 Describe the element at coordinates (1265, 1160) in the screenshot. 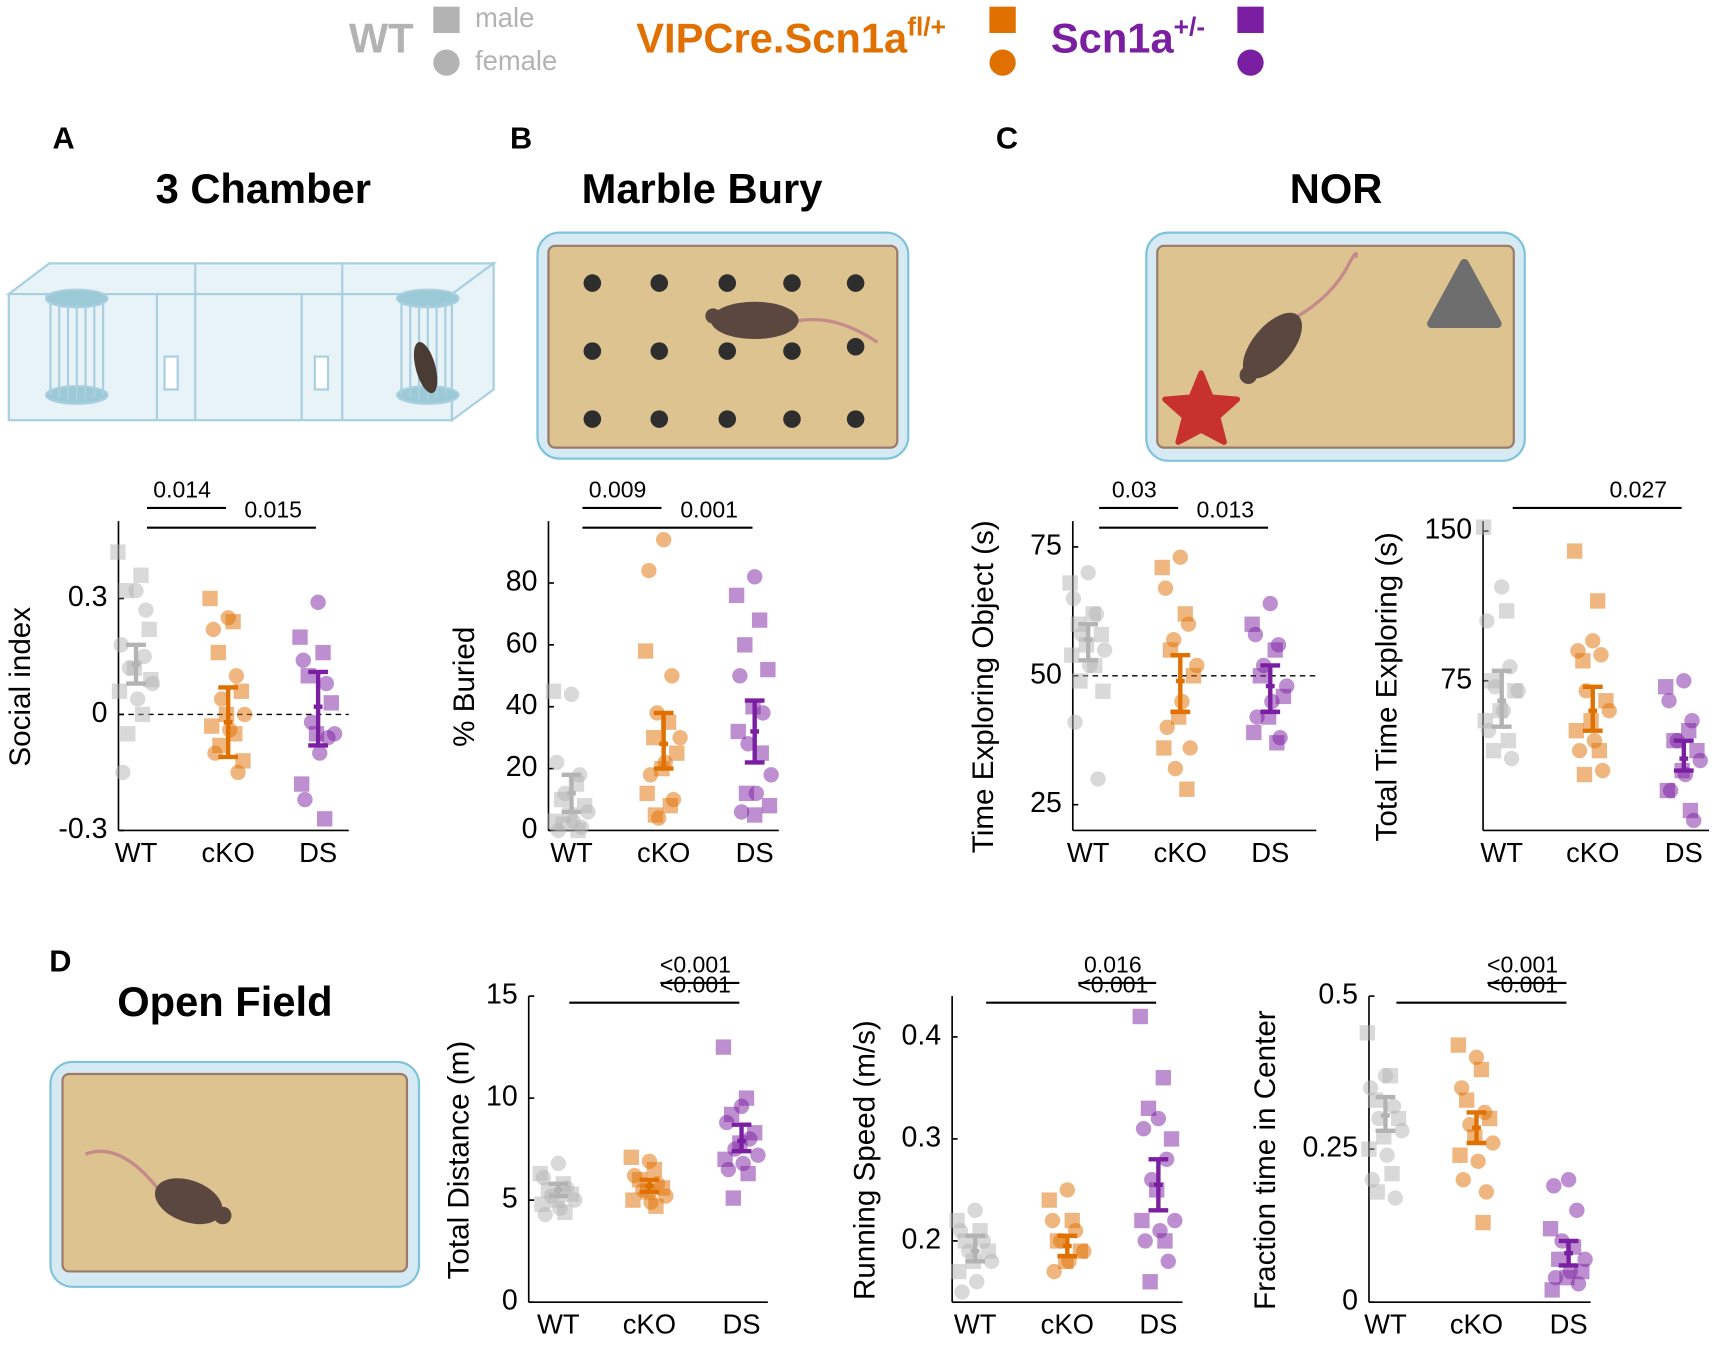

I see `y-axis-label: Fraction time in Center` at that location.